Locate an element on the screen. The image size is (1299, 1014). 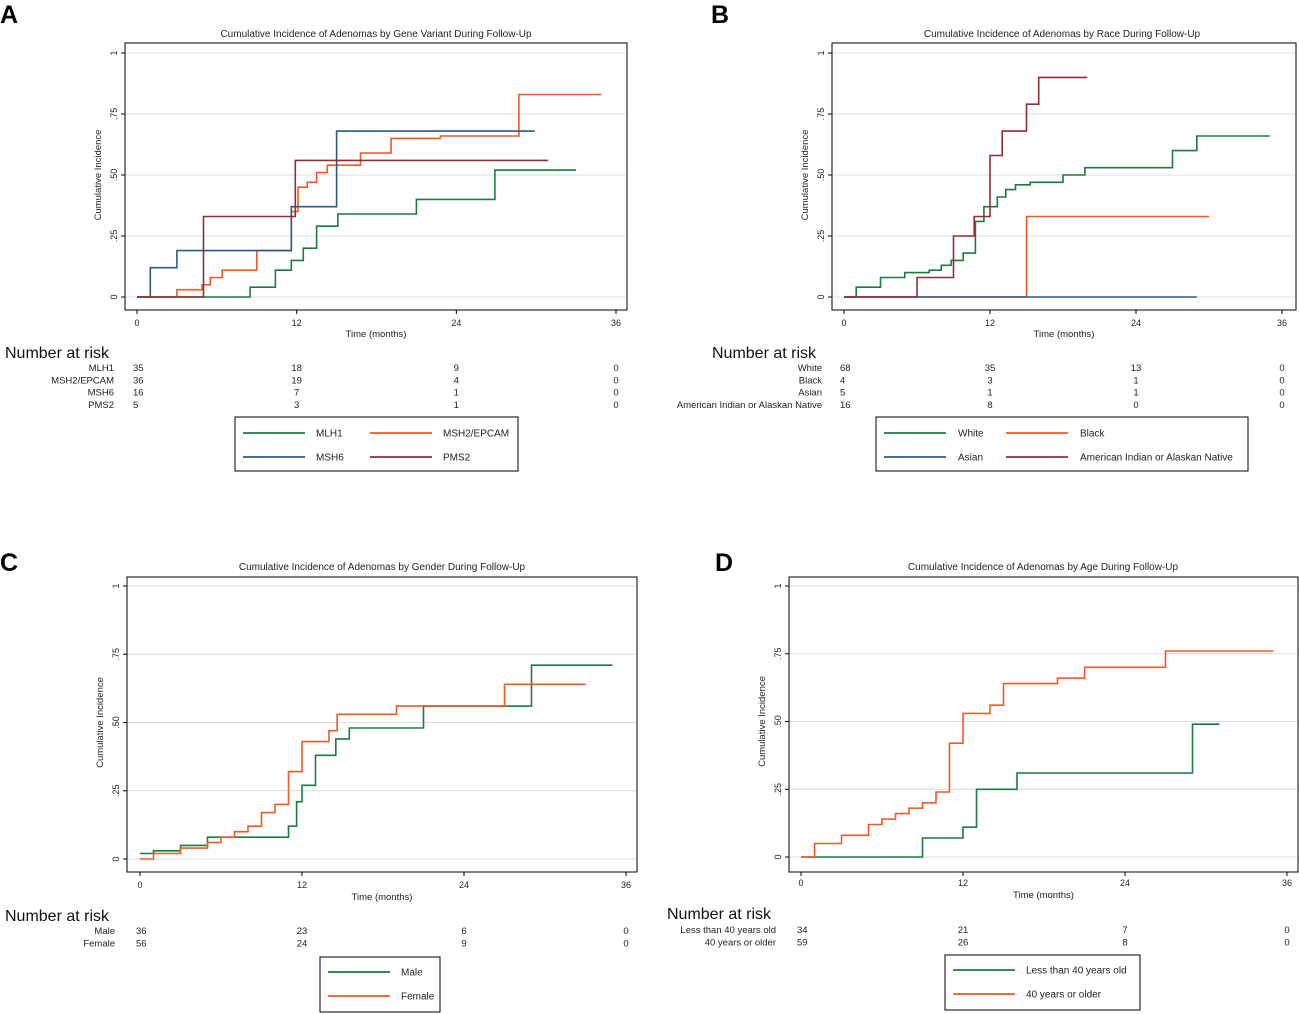
legend-label: Less than 40 years old is located at coordinates (1076, 971).